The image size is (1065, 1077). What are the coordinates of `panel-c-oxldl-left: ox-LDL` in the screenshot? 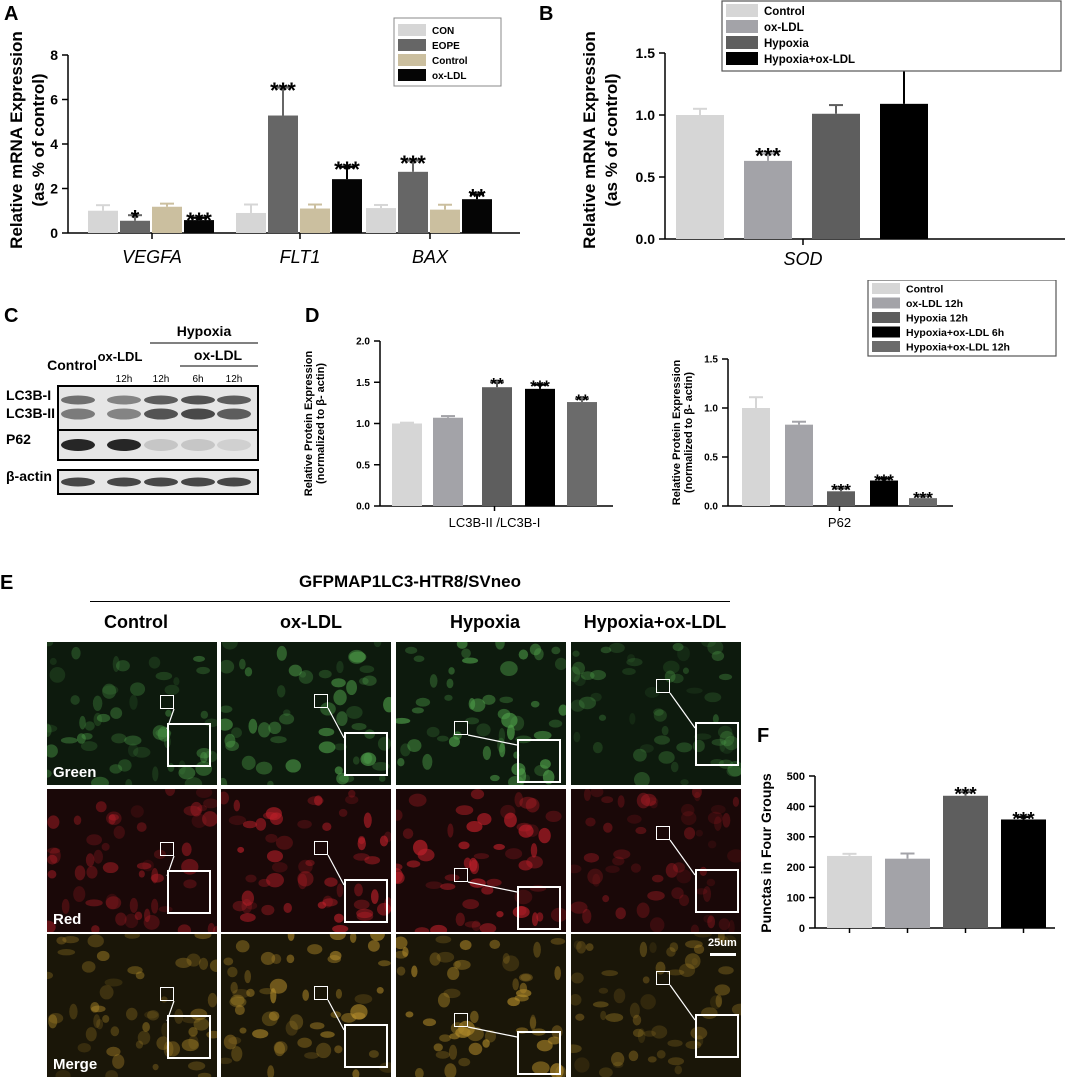 It's located at (120, 356).